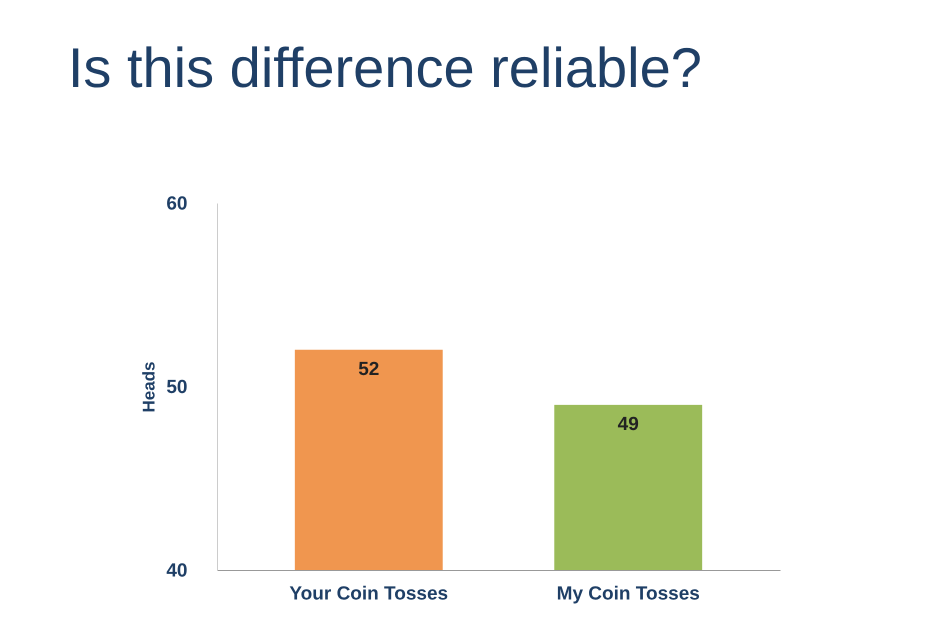 The width and height of the screenshot is (946, 640). I want to click on y-tick-label: 40, so click(177, 571).